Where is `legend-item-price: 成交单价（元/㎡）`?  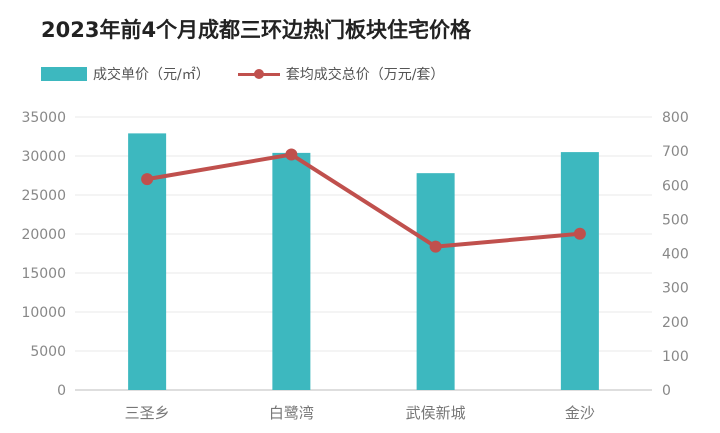
legend-item-price: 成交单价（元/㎡） is located at coordinates (125, 74).